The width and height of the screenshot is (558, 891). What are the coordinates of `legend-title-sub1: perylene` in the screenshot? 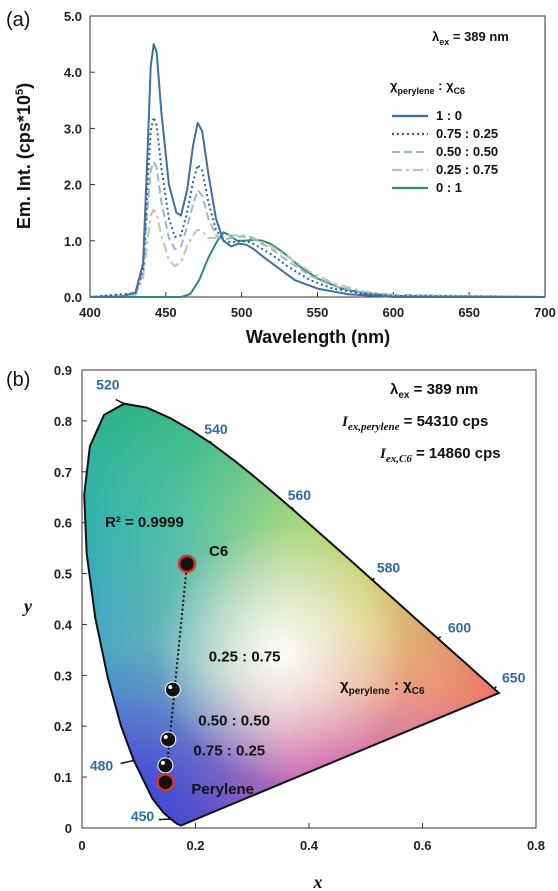 It's located at (415, 91).